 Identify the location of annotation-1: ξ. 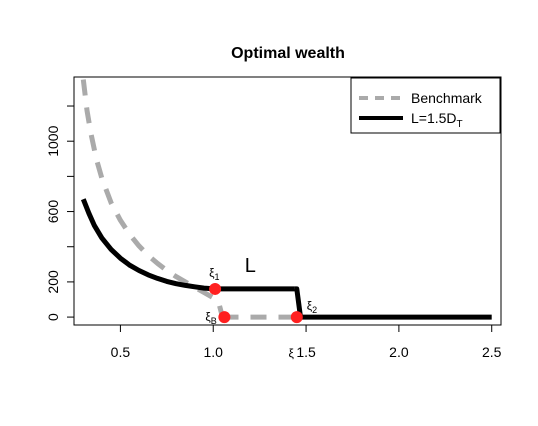
(292, 354).